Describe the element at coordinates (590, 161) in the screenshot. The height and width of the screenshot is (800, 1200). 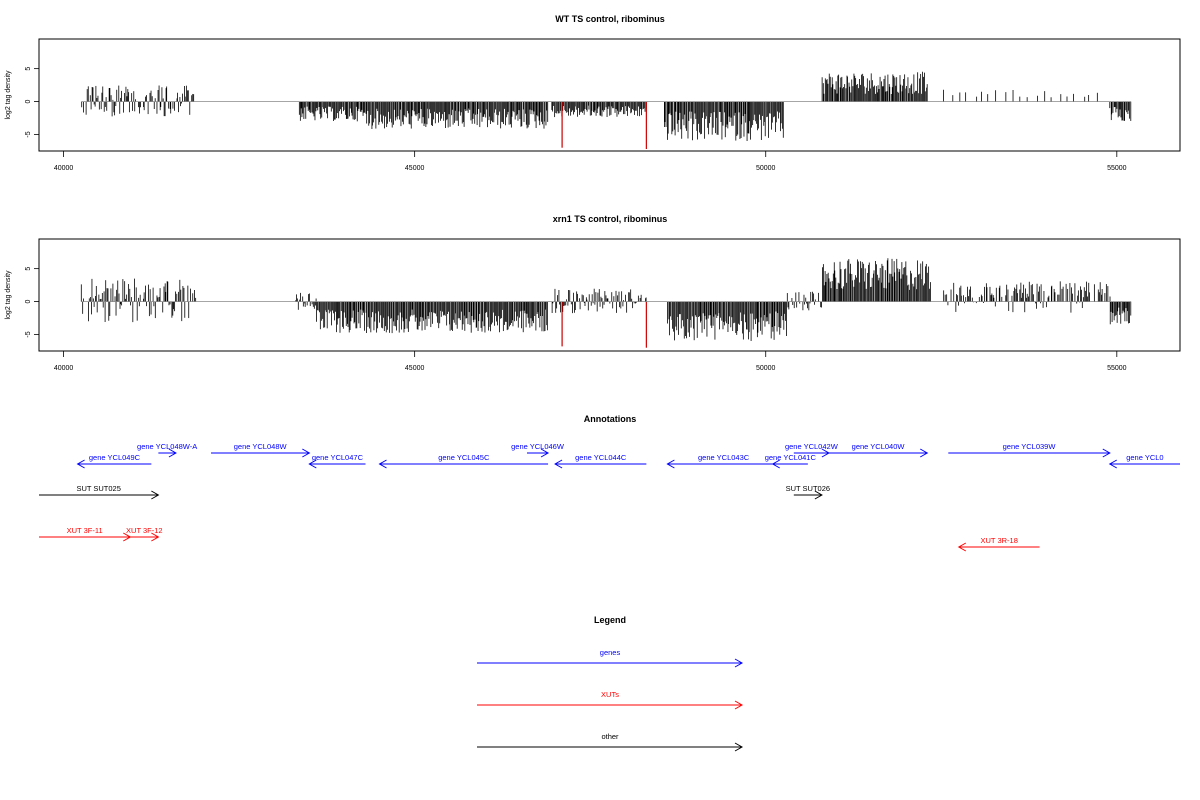
I see `wt-x-axis: 40000 45000 50000 55000` at that location.